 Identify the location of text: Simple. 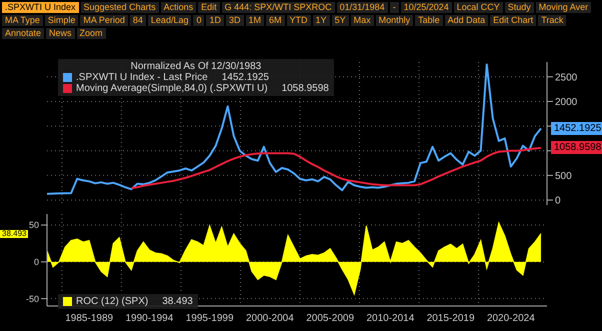
(61, 20).